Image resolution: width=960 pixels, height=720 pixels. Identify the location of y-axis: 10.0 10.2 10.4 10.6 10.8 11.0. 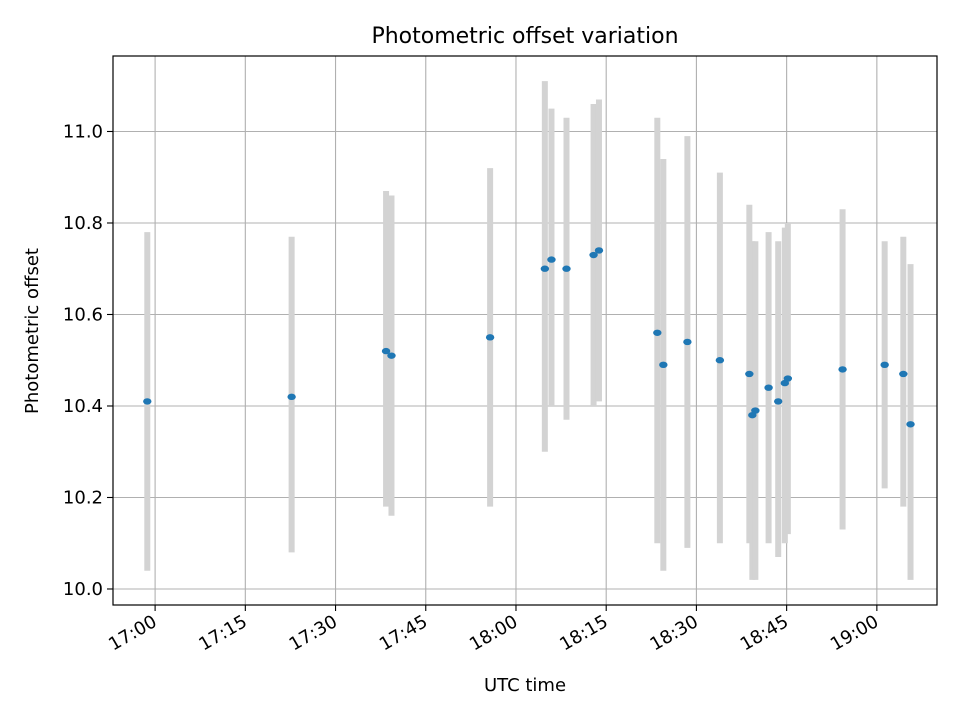
(88, 360).